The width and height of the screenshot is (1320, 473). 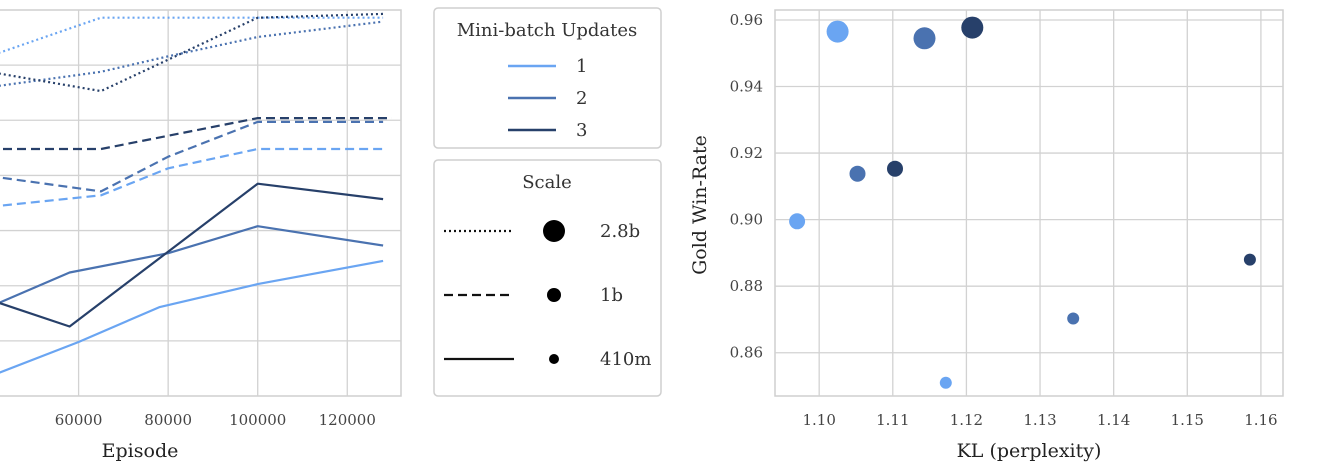 I want to click on legend-mini-batch-updates: Mini-batch Updates 1 2 3, so click(x=547, y=78).